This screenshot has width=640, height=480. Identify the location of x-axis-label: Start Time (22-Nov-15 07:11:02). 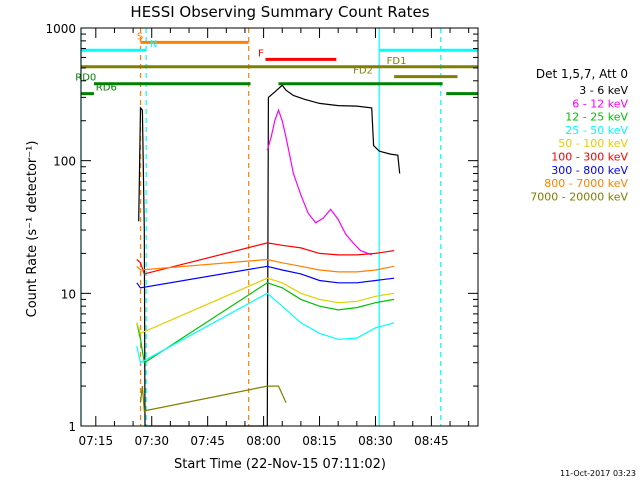
(280, 464).